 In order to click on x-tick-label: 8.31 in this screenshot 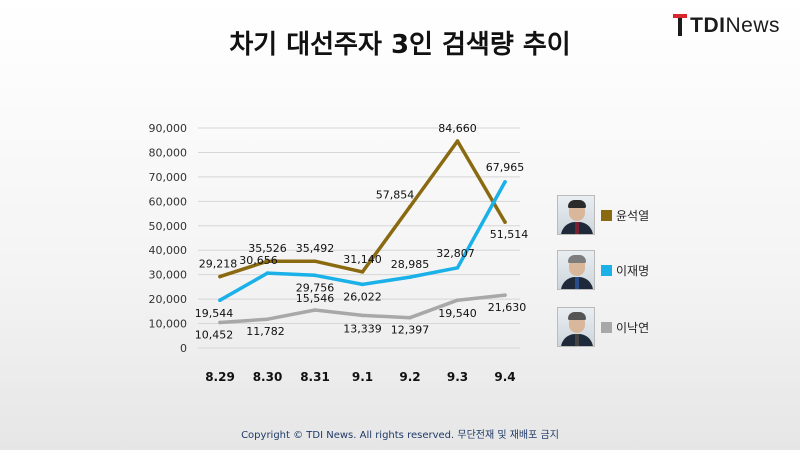, I will do `click(315, 377)`.